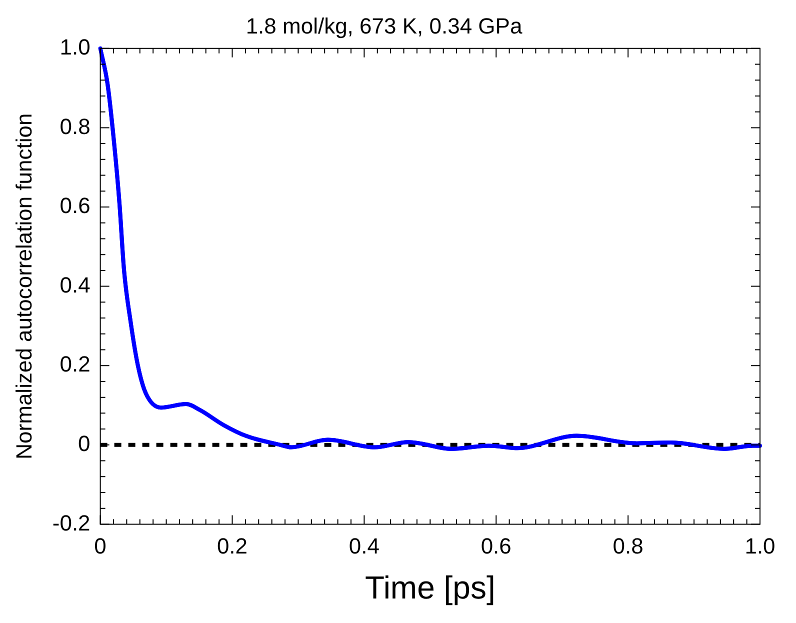 This screenshot has width=796, height=623. I want to click on y-tick-label: -0.2, so click(71, 523).